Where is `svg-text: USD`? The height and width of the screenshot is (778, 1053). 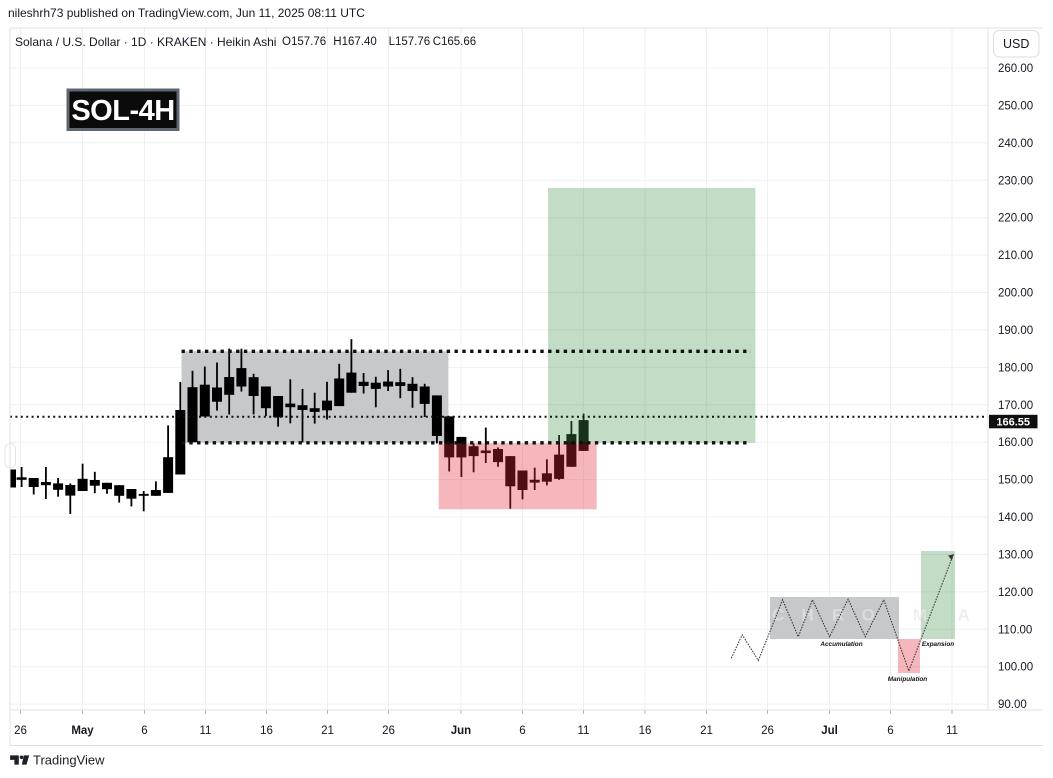 svg-text: USD is located at coordinates (1016, 44).